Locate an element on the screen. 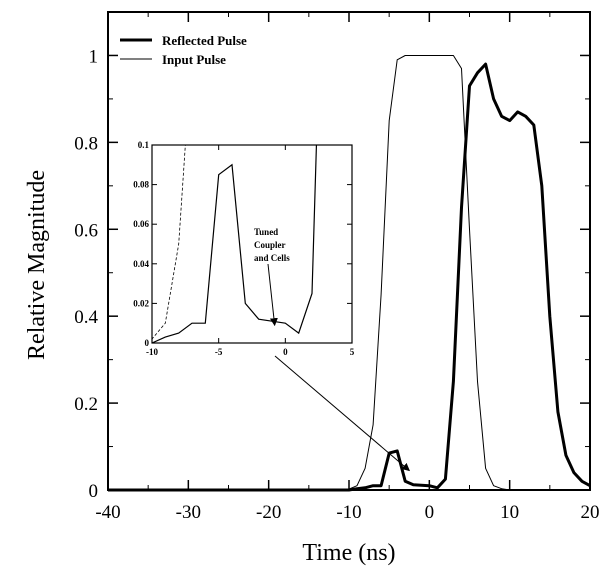  inset-x-tick-label: 5 is located at coordinates (352, 352).